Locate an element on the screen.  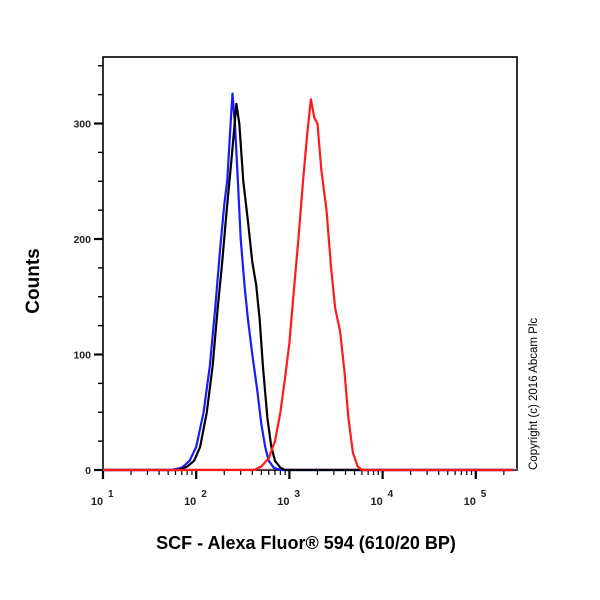
svg-text: 3 is located at coordinates (297, 494).